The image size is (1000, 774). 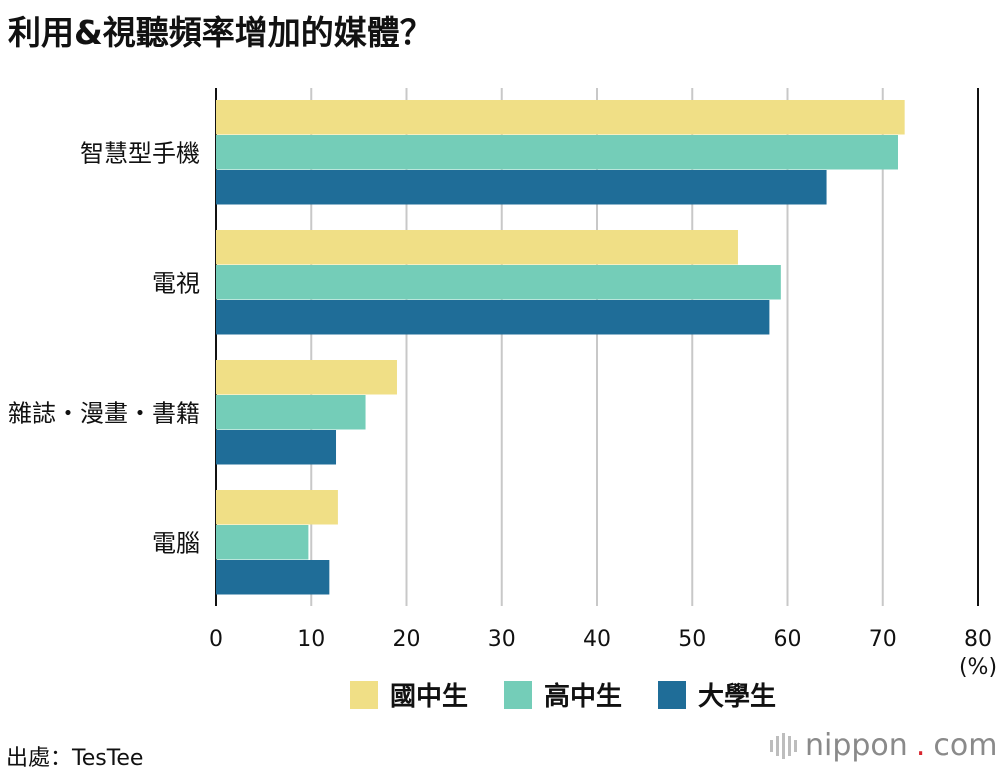 What do you see at coordinates (216, 639) in the screenshot?
I see `x-tick-label: 0` at bounding box center [216, 639].